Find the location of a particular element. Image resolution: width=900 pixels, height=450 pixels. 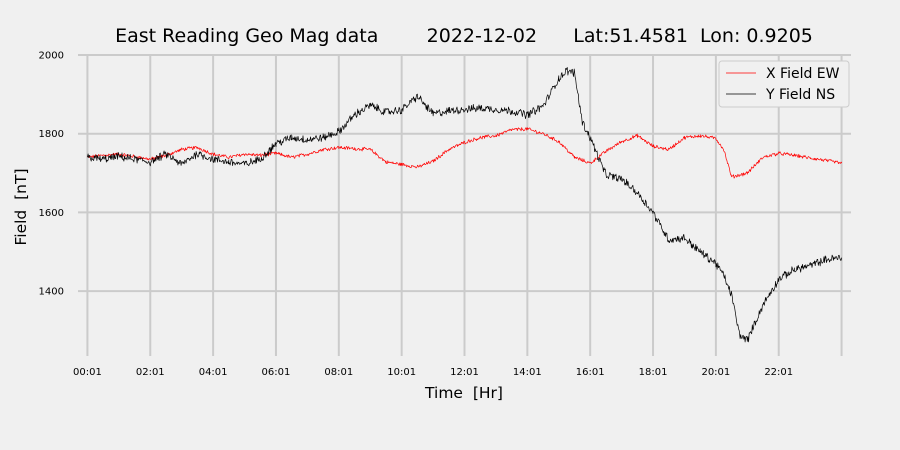

x-tick-label: 06:01 is located at coordinates (276, 372).